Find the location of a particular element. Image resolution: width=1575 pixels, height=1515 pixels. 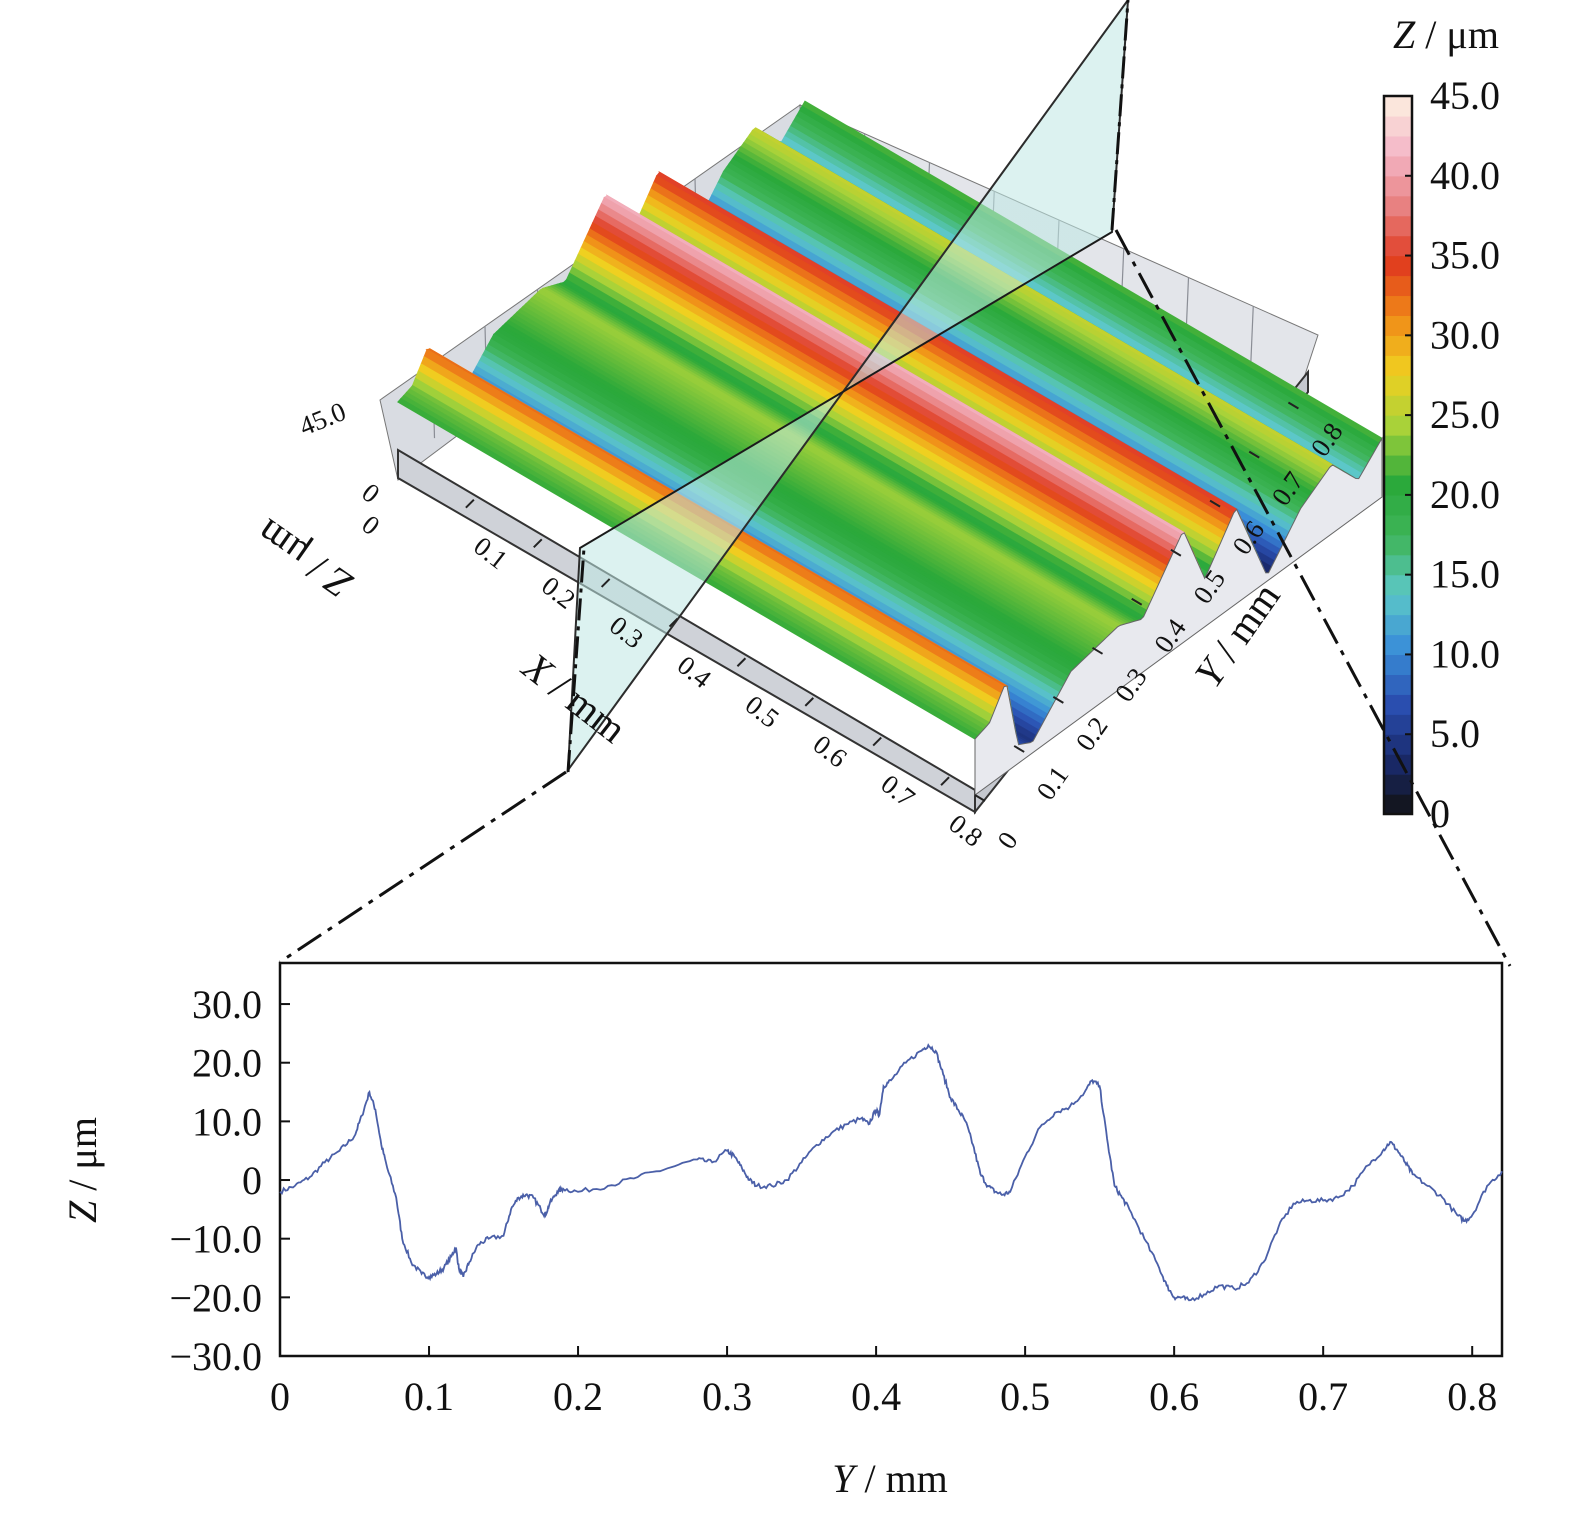

profile-x-tick-label: 0.6 is located at coordinates (1174, 1396).